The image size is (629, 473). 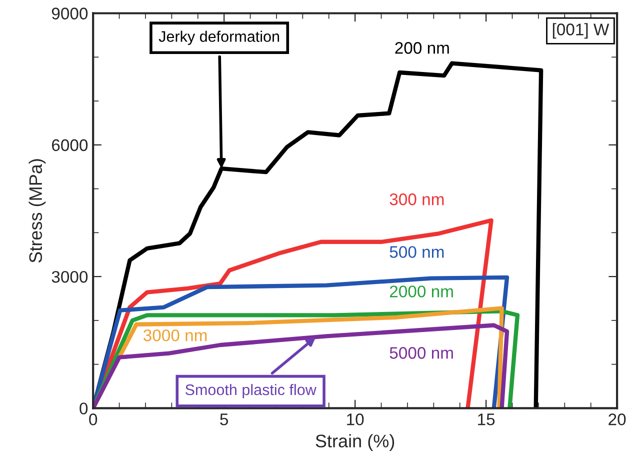 I want to click on series-label: 3000 nm, so click(x=175, y=335).